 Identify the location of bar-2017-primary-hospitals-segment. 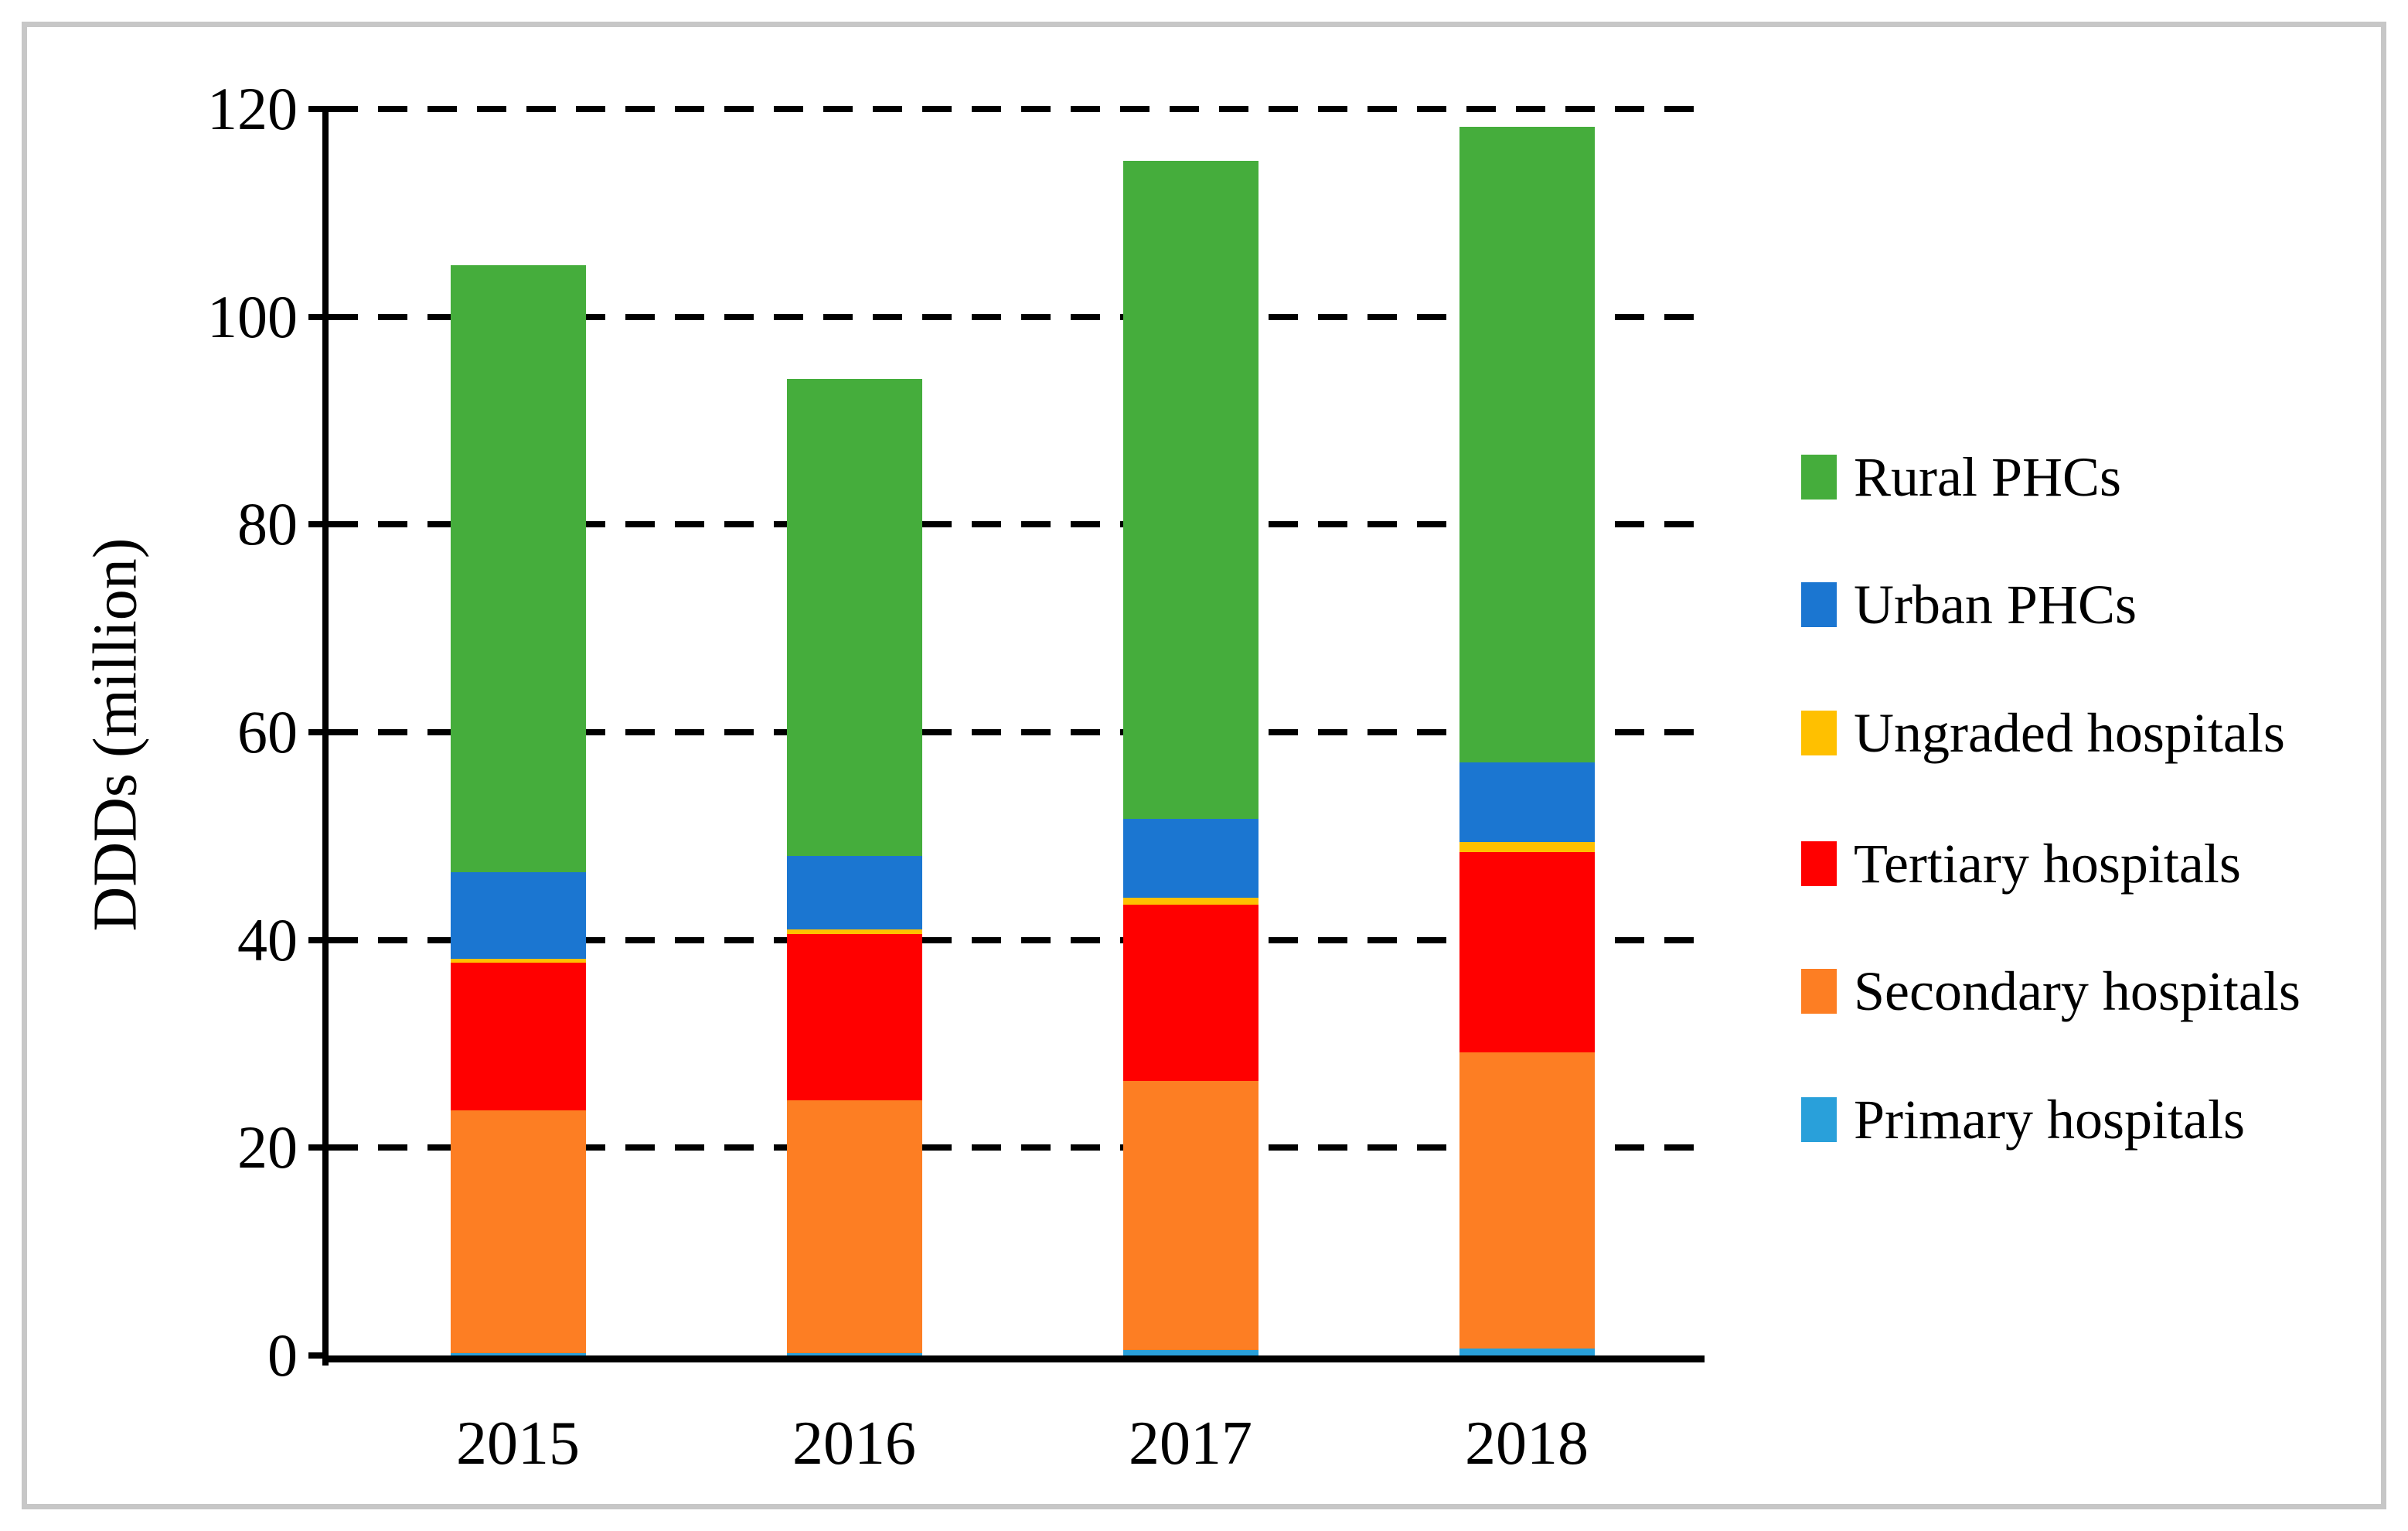
(1190, 1352).